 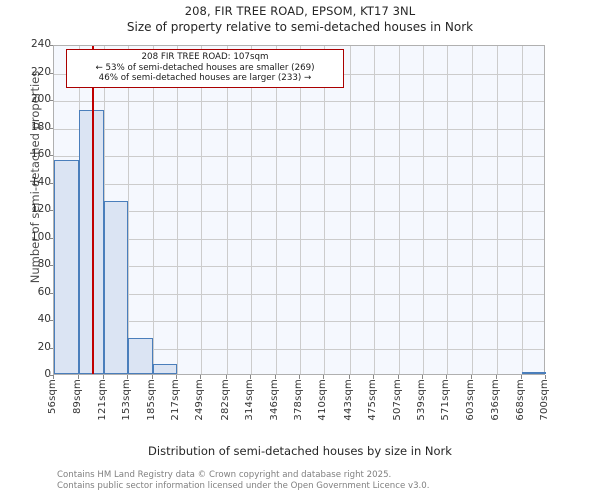 I want to click on x-axis-tick-label: 443sqm, so click(x=348, y=400).